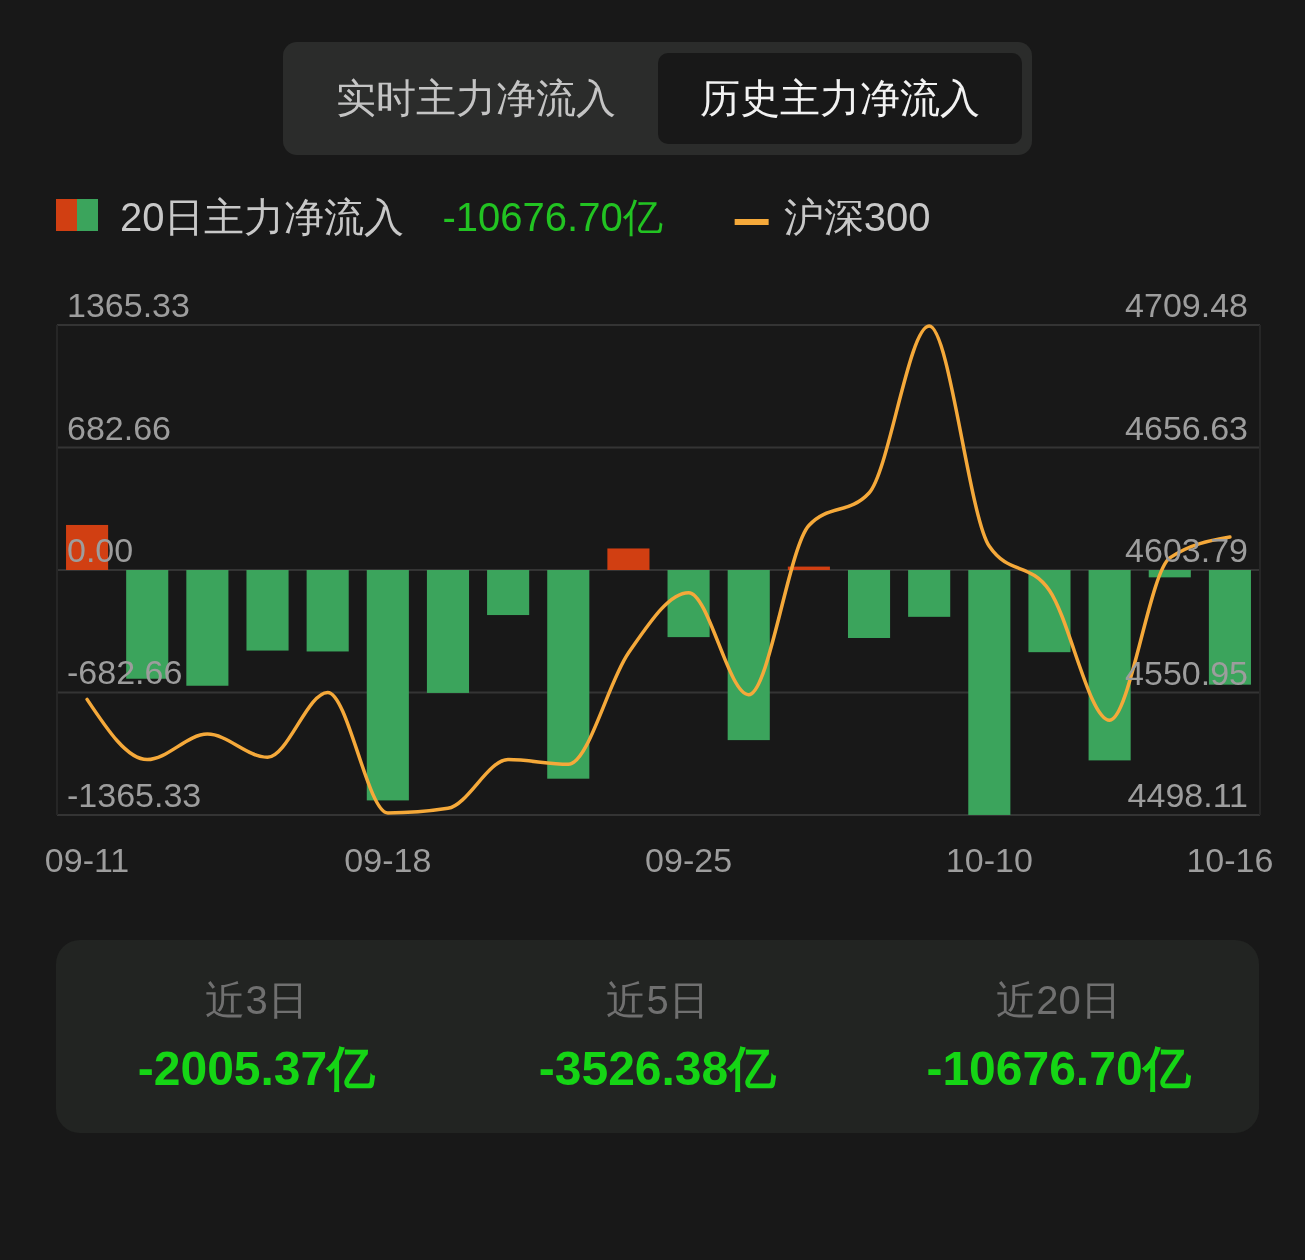  What do you see at coordinates (87, 860) in the screenshot?
I see `x-tick-label: 09-11` at bounding box center [87, 860].